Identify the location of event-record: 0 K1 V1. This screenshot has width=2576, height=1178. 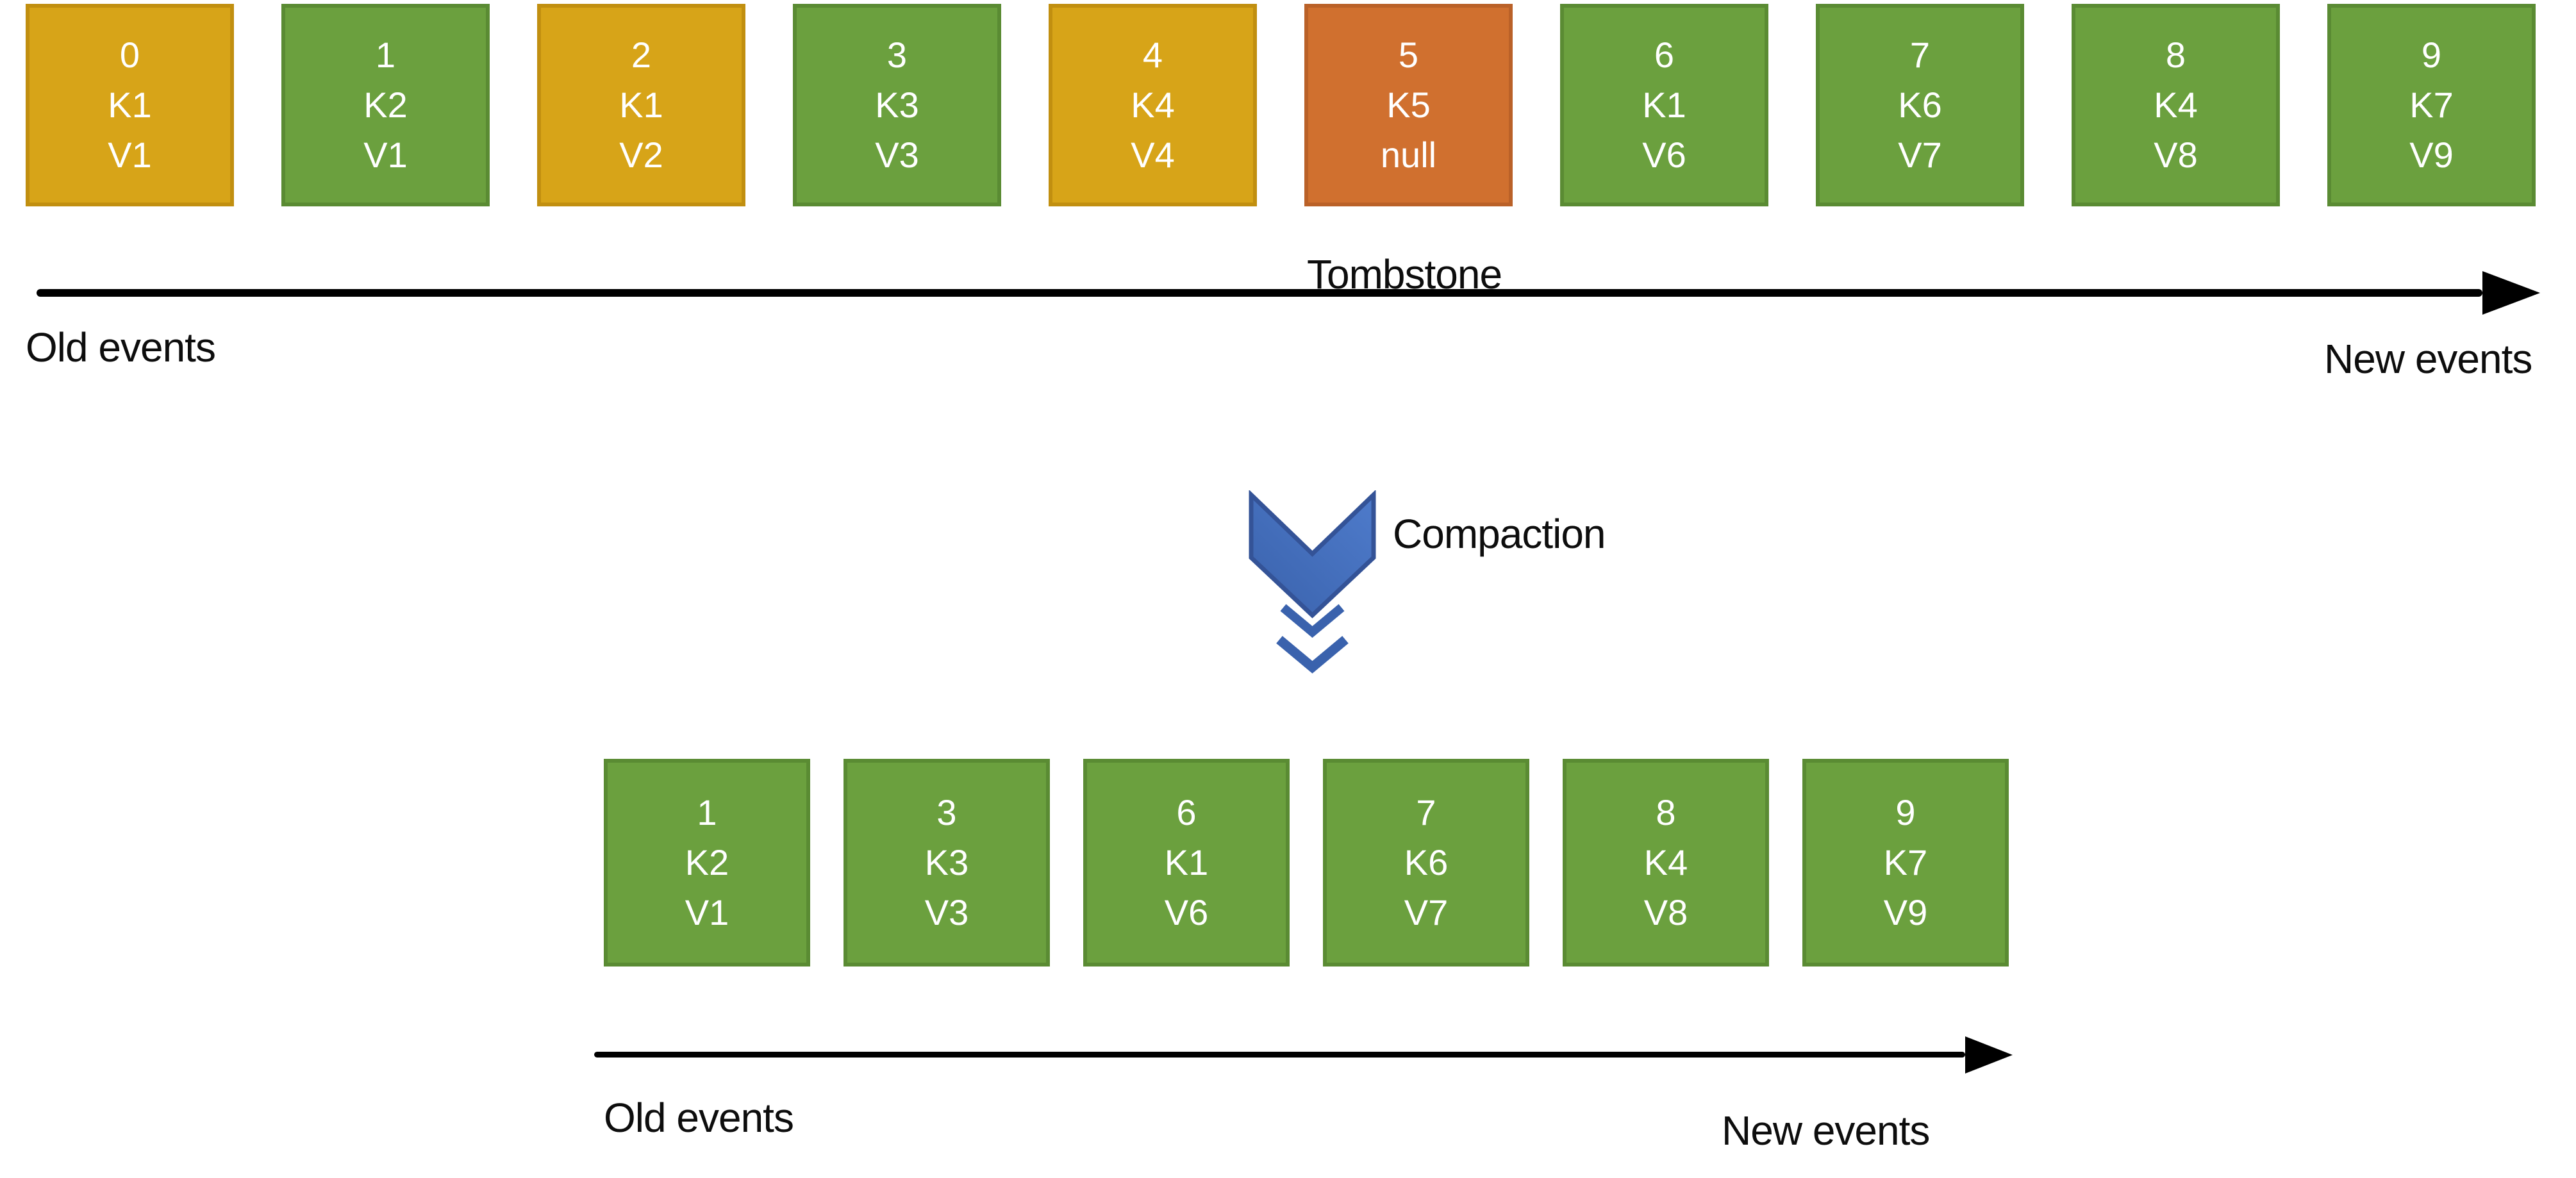
(130, 105).